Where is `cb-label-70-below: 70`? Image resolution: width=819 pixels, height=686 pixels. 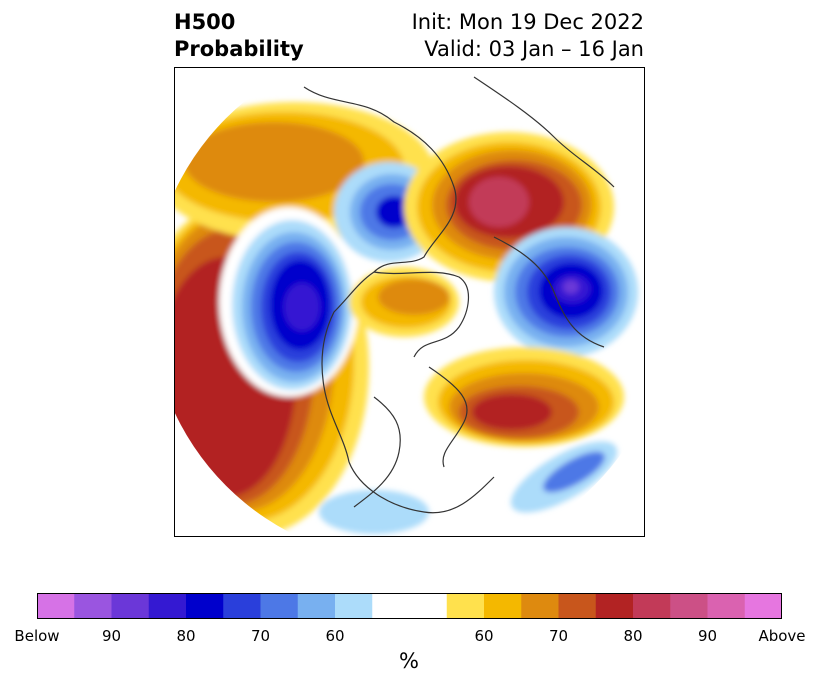
cb-label-70-below: 70 is located at coordinates (260, 636).